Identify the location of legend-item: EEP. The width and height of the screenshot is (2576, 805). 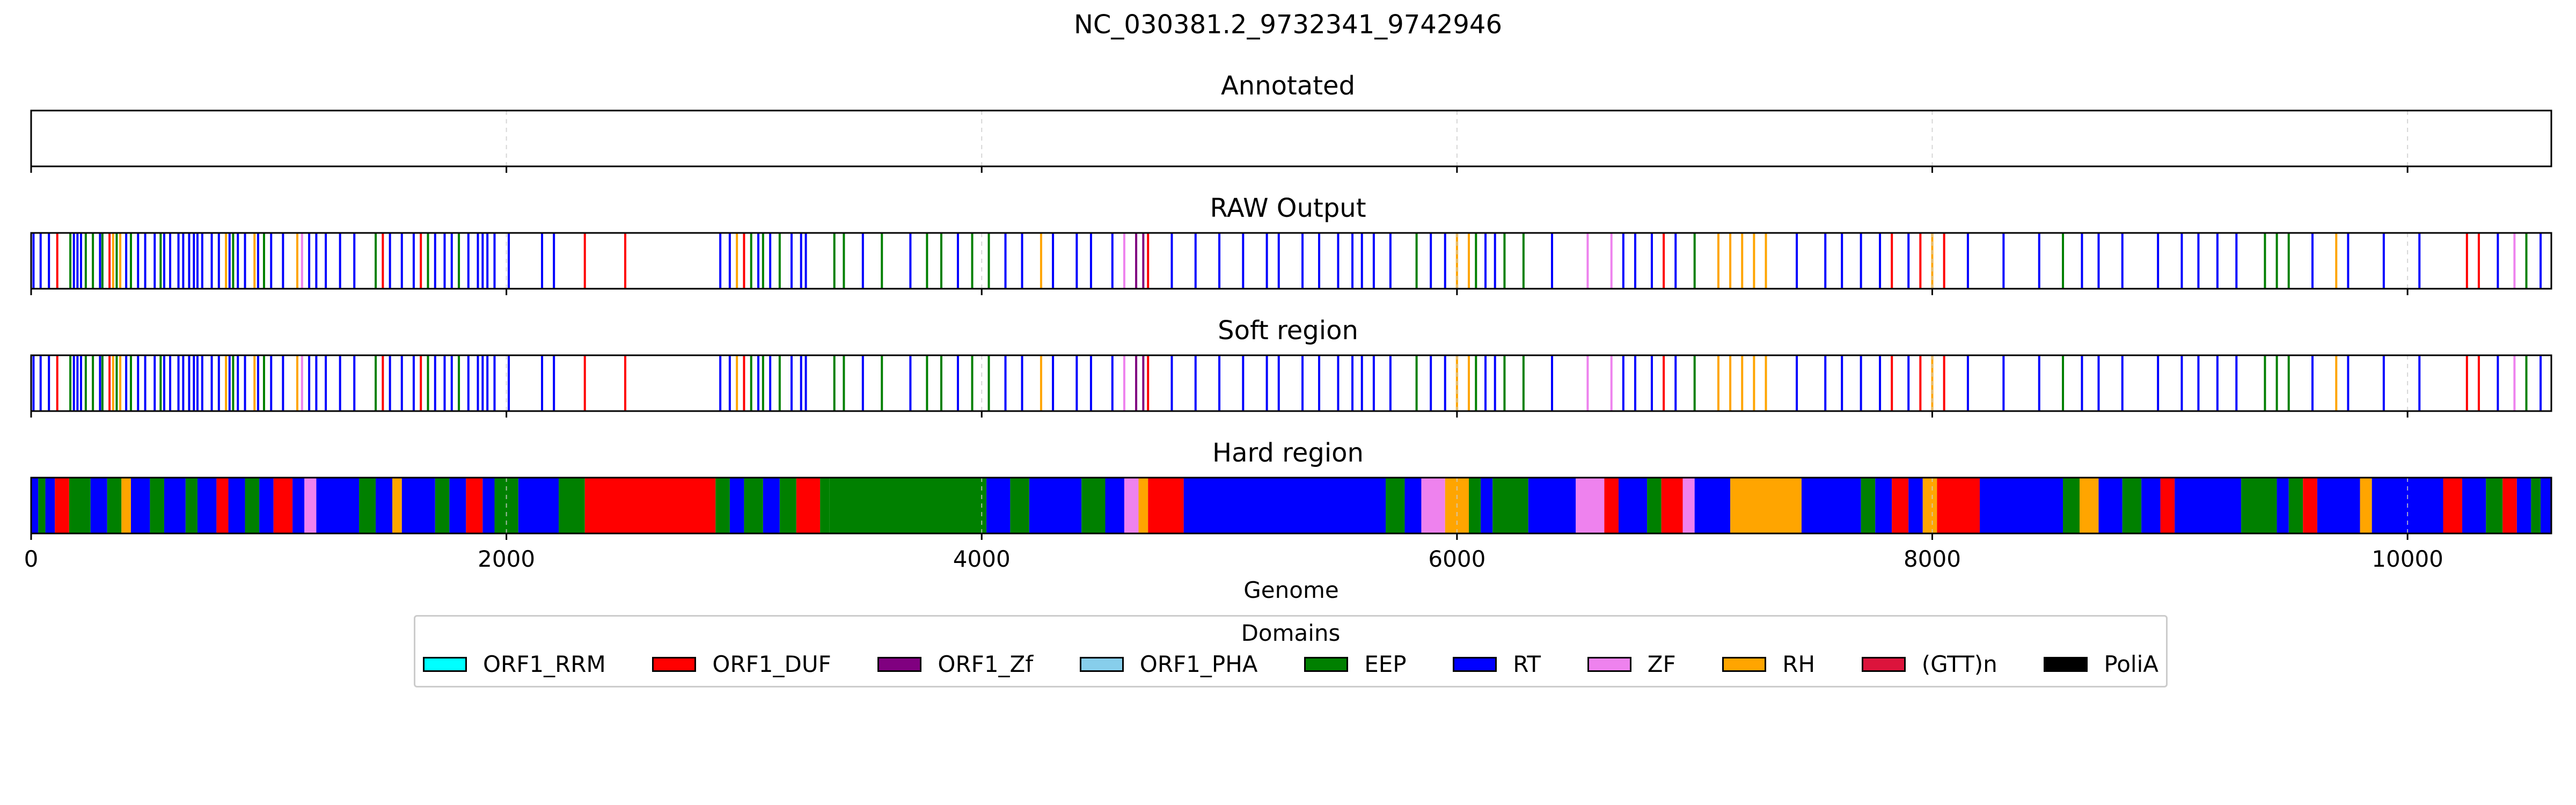
(1355, 664).